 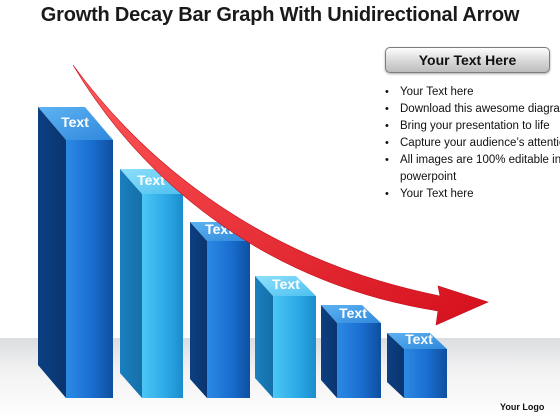 What do you see at coordinates (417, 364) in the screenshot?
I see `bar-6: Text` at bounding box center [417, 364].